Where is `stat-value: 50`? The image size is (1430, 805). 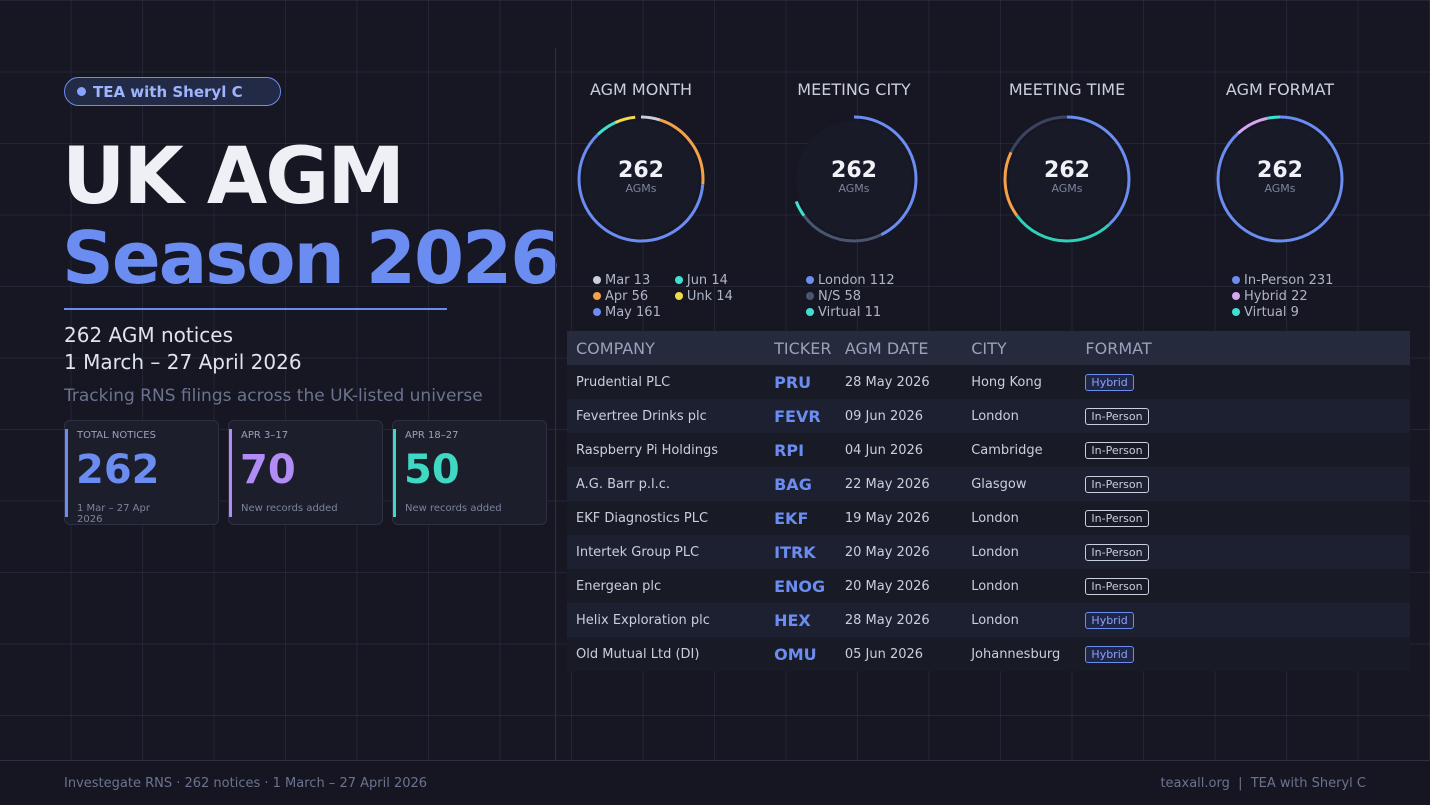 stat-value: 50 is located at coordinates (432, 470).